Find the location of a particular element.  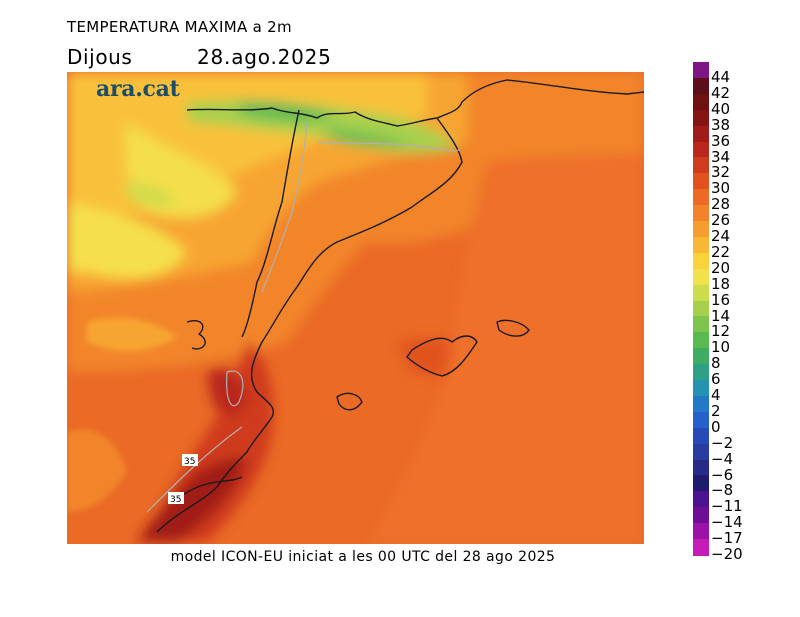

legend-label: 28 is located at coordinates (721, 204).